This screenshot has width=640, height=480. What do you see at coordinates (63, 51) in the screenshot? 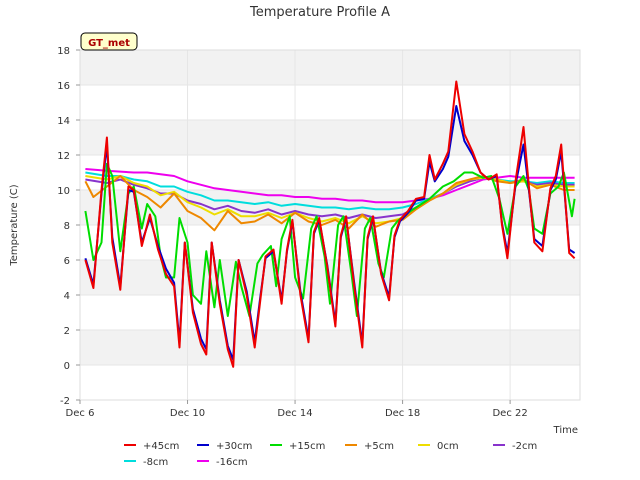
I see `y-tick-label: 18` at bounding box center [63, 51].